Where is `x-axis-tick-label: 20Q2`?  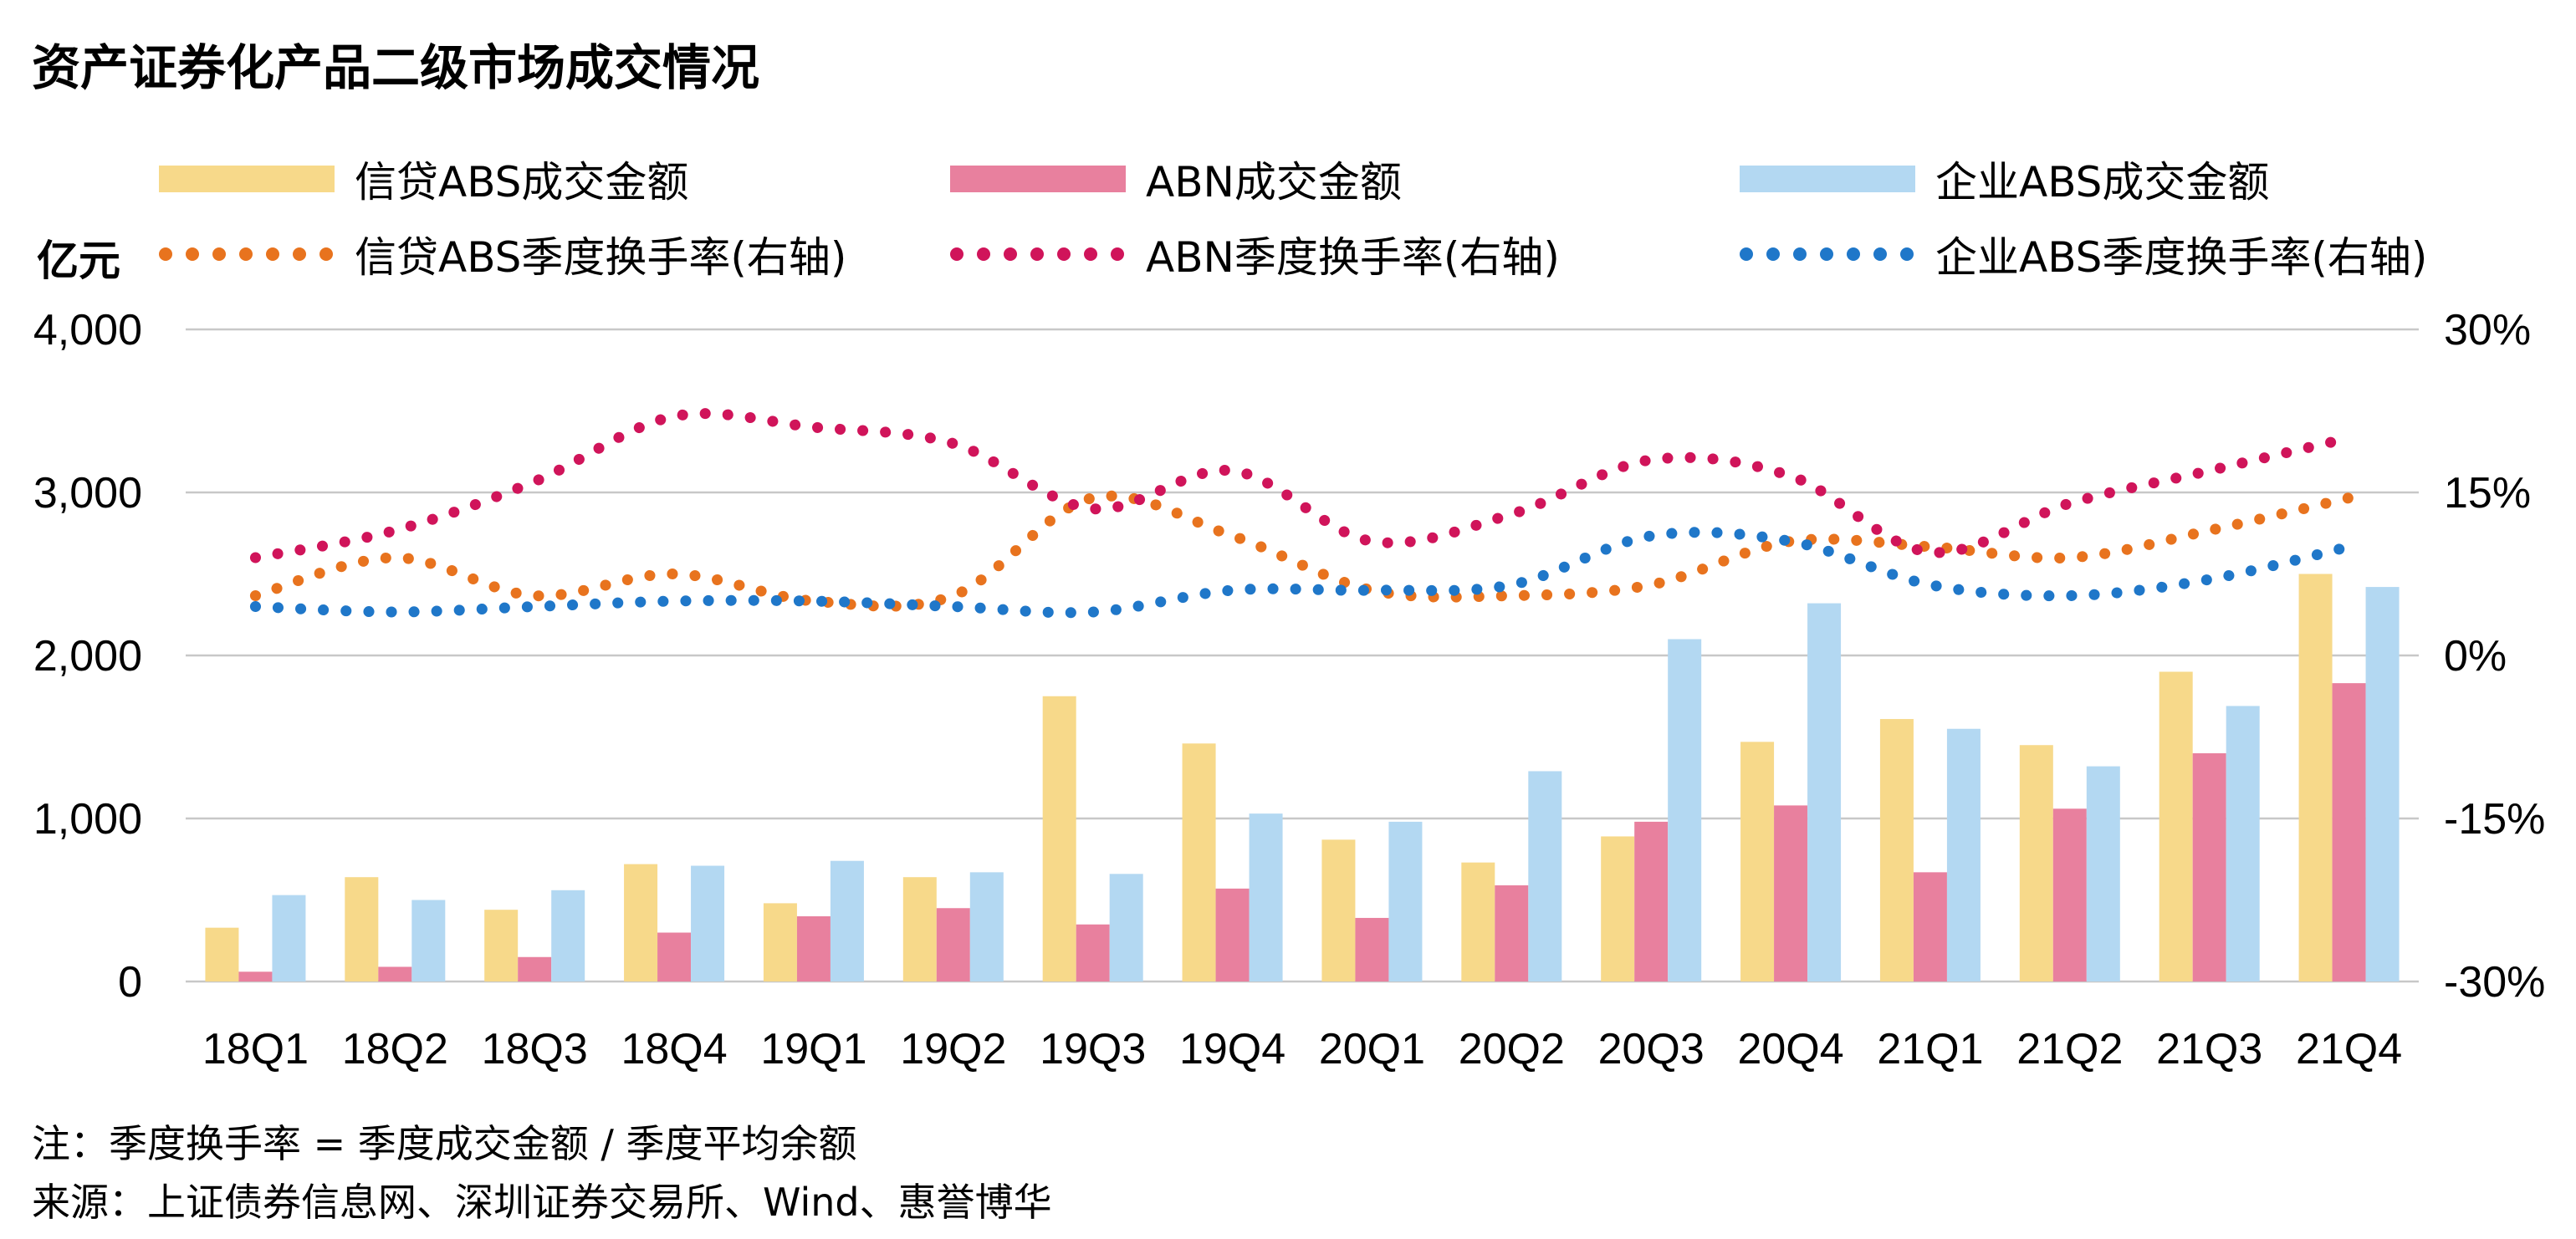 x-axis-tick-label: 20Q2 is located at coordinates (1512, 1049).